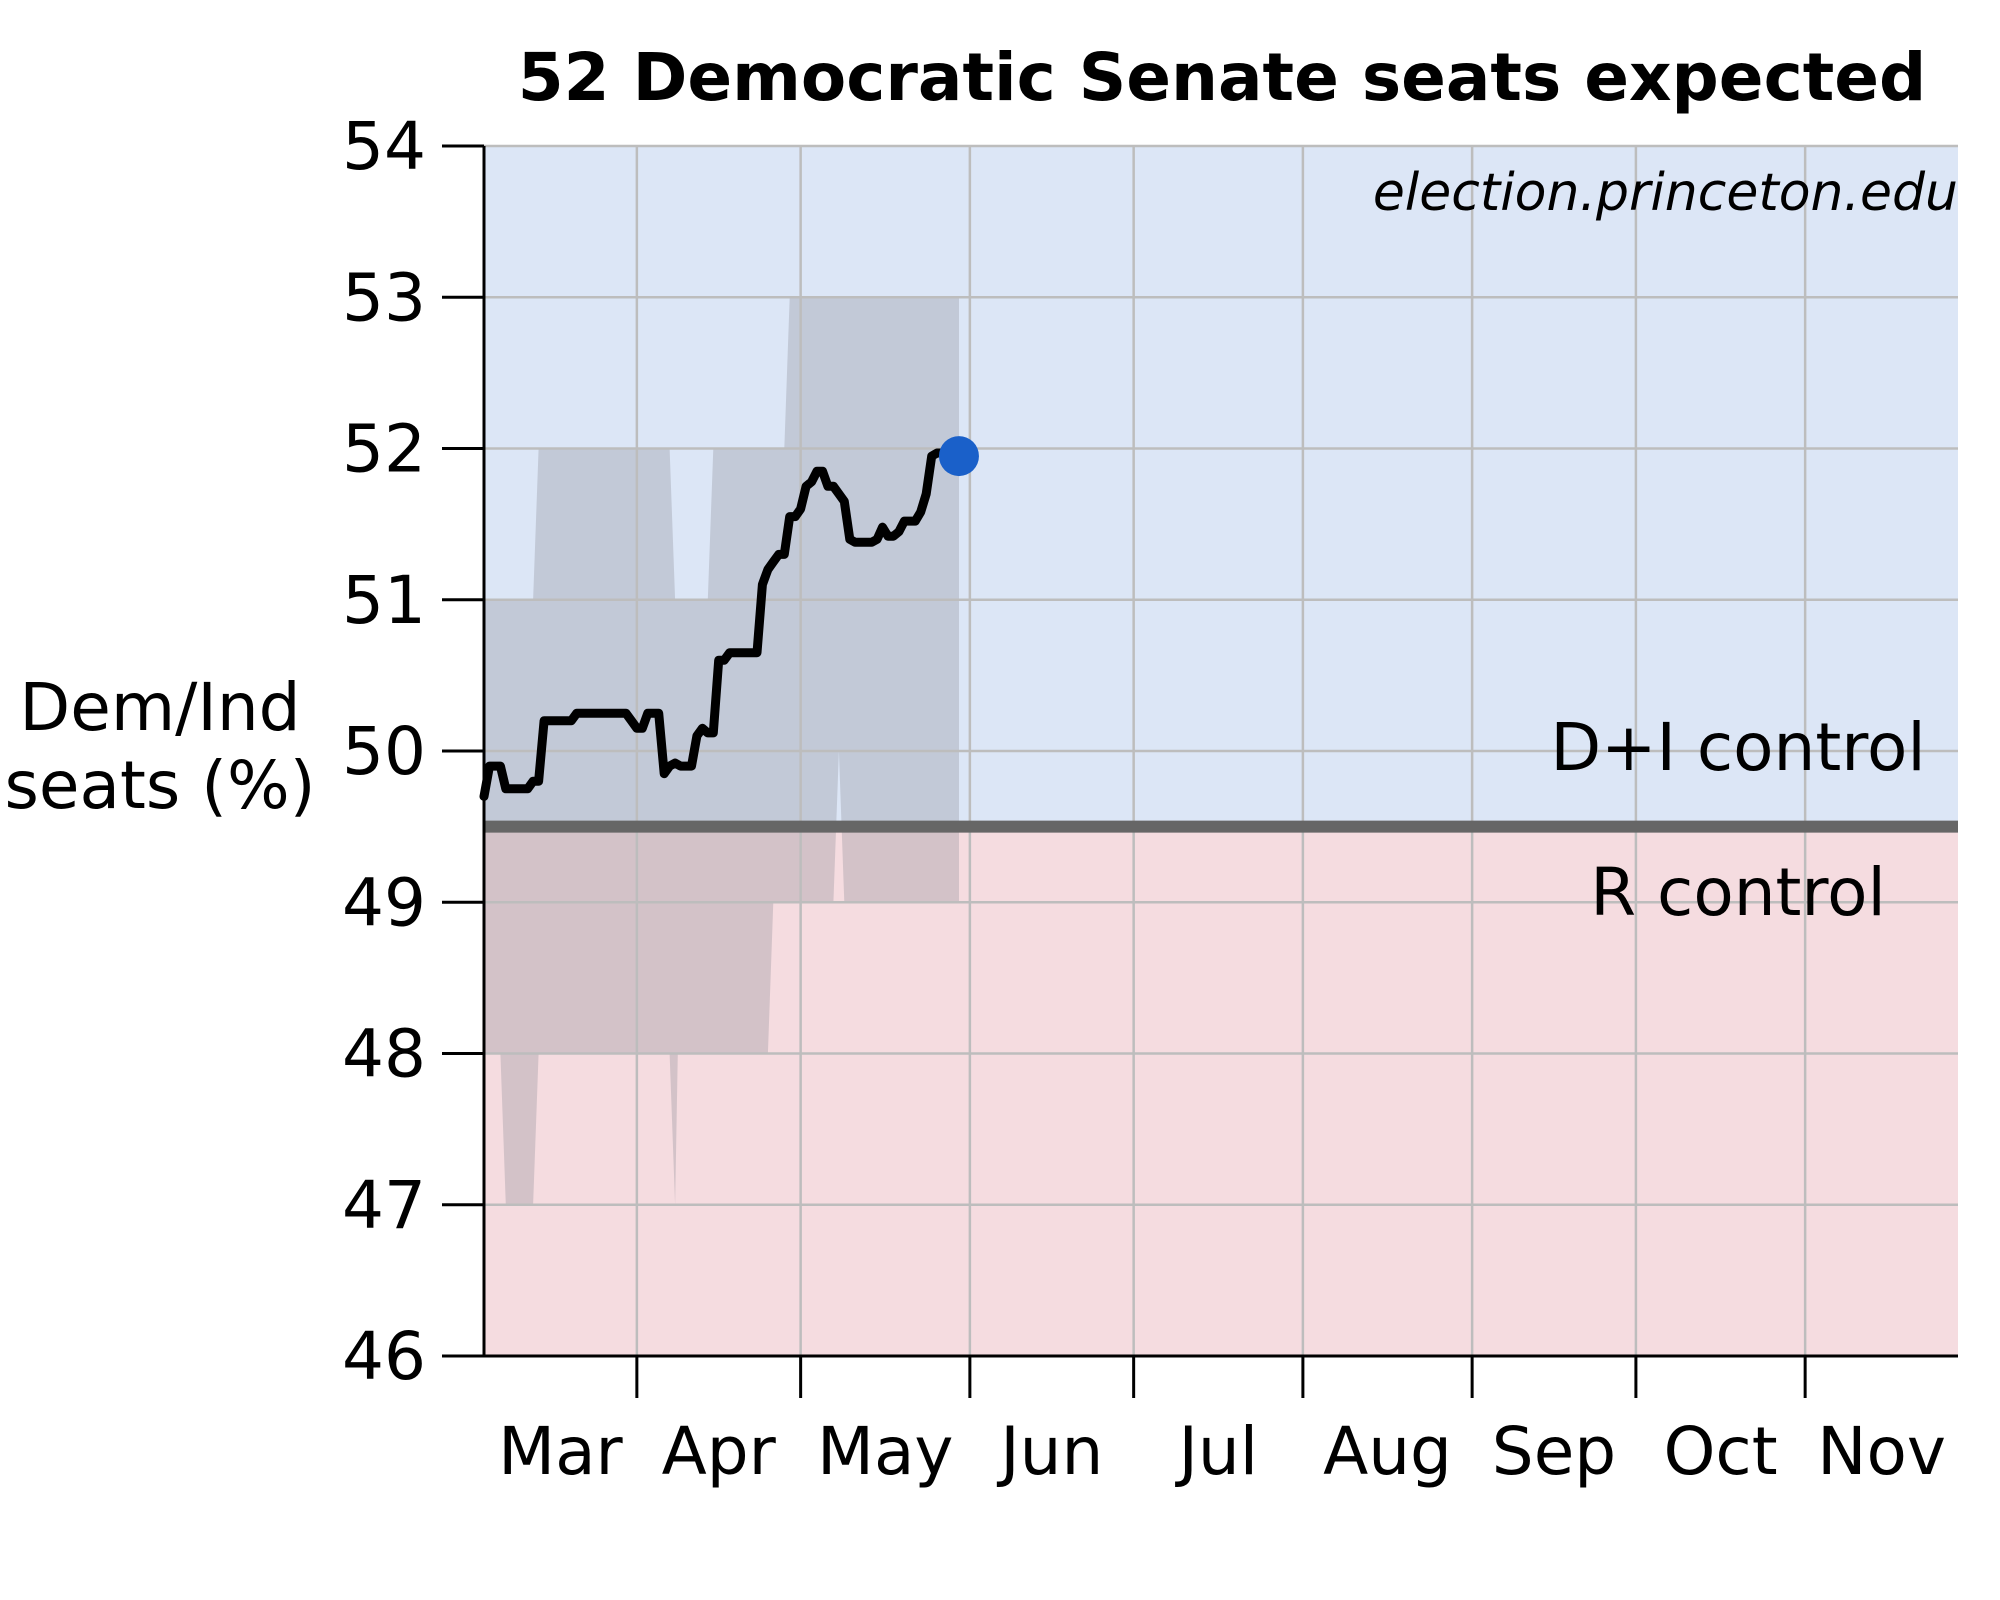  What do you see at coordinates (1222, 77) in the screenshot?
I see `chart-title: 52 Democratic Senate seats expected` at bounding box center [1222, 77].